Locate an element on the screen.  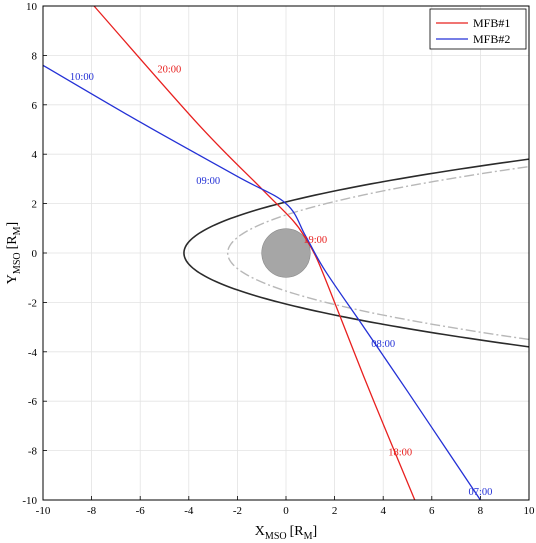
planet-disk is located at coordinates (286, 253).